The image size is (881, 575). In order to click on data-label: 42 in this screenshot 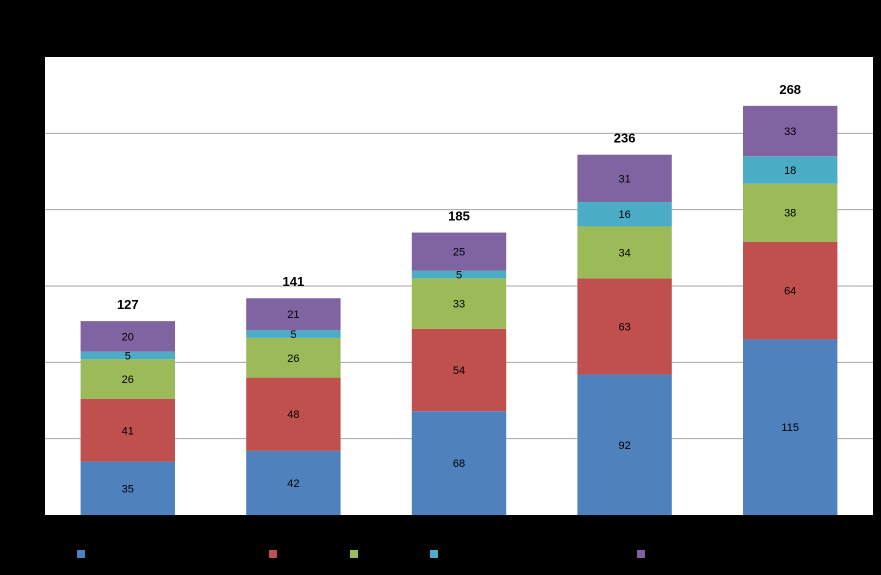, I will do `click(293, 484)`.